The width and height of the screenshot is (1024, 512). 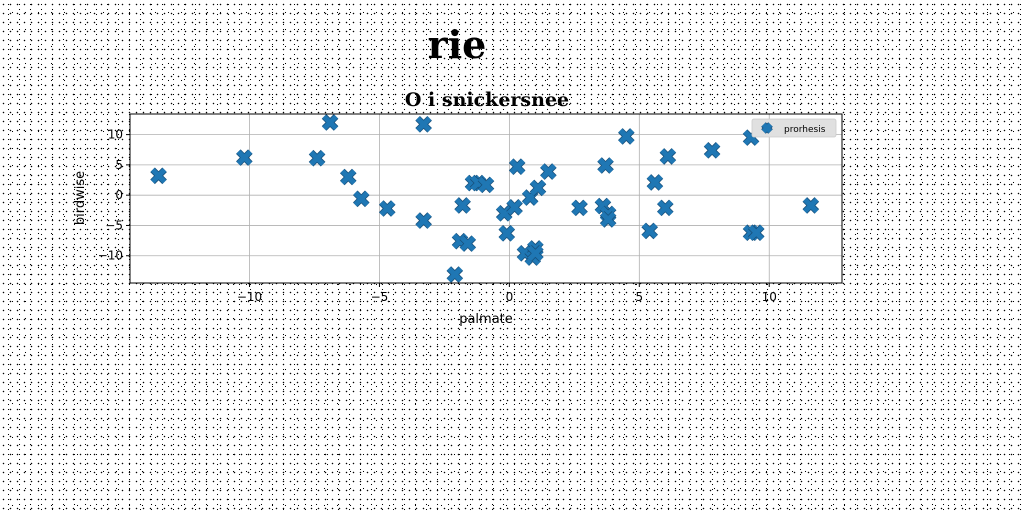 I want to click on y-tick-label: −10, so click(x=110, y=256).